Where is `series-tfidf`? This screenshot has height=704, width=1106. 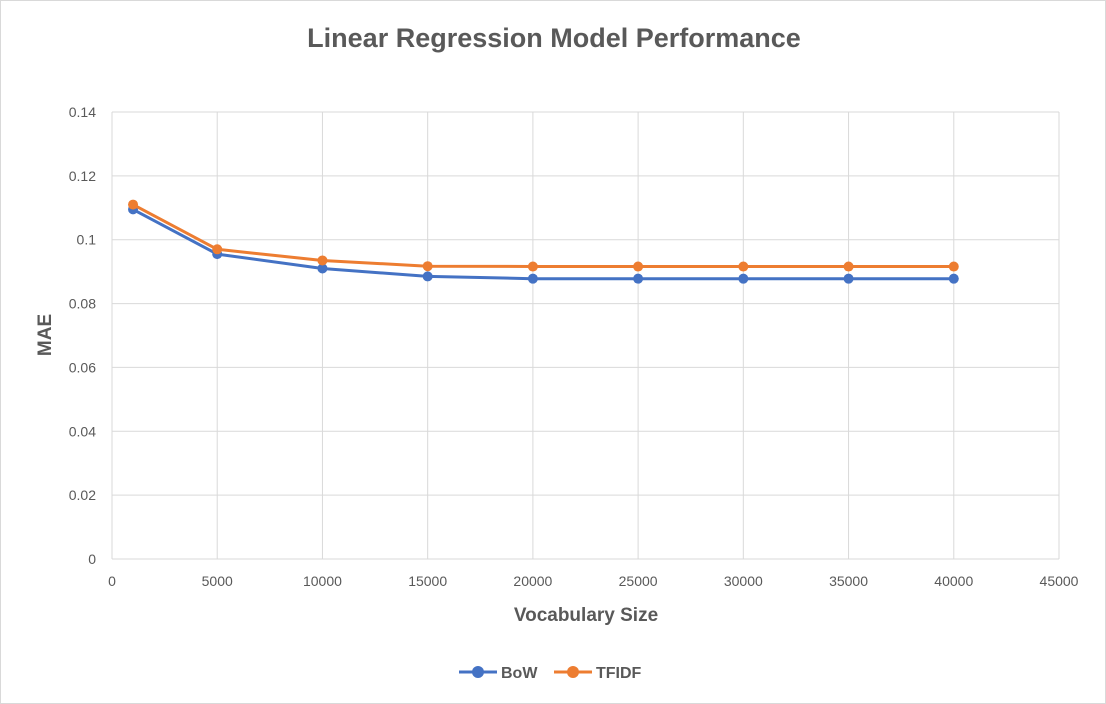 series-tfidf is located at coordinates (543, 235).